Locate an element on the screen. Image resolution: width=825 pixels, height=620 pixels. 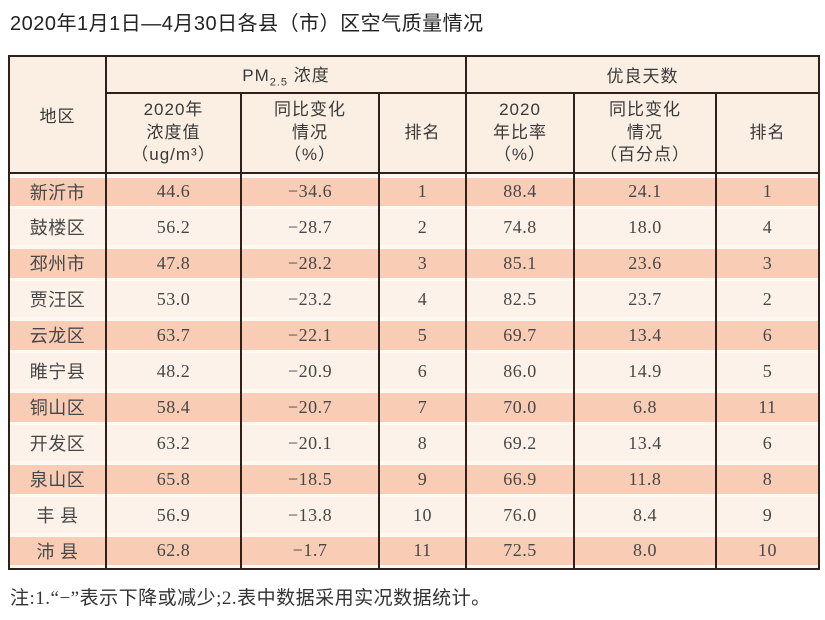
cell-good-change: 8.0 is located at coordinates (645, 551).